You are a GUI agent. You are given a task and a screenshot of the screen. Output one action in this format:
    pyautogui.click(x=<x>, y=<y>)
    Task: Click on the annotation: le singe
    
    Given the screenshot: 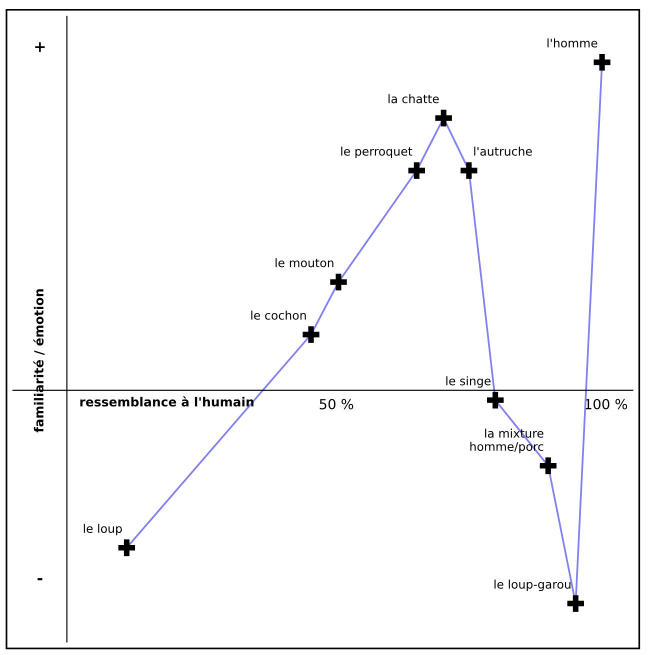 What is the action you would take?
    pyautogui.click(x=468, y=382)
    